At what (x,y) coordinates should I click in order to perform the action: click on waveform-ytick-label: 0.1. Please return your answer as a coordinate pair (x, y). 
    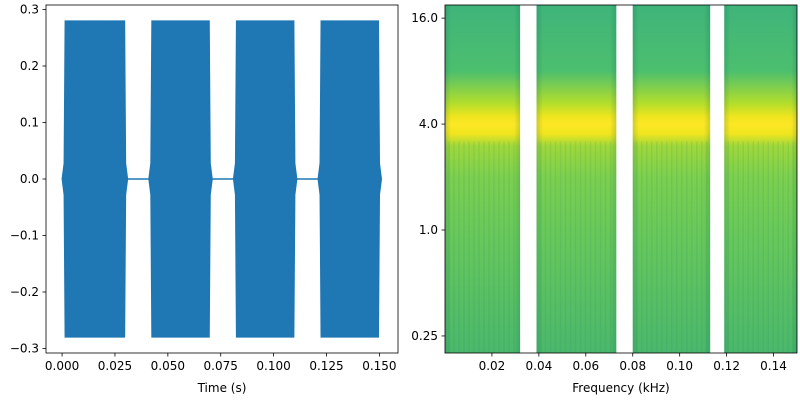
    Looking at the image, I should click on (29, 123).